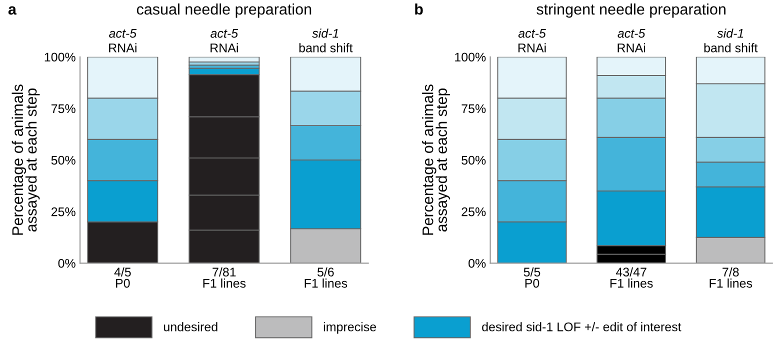 The width and height of the screenshot is (777, 349). Describe the element at coordinates (532, 277) in the screenshot. I see `x-tick-label: 5/5 P0` at that location.